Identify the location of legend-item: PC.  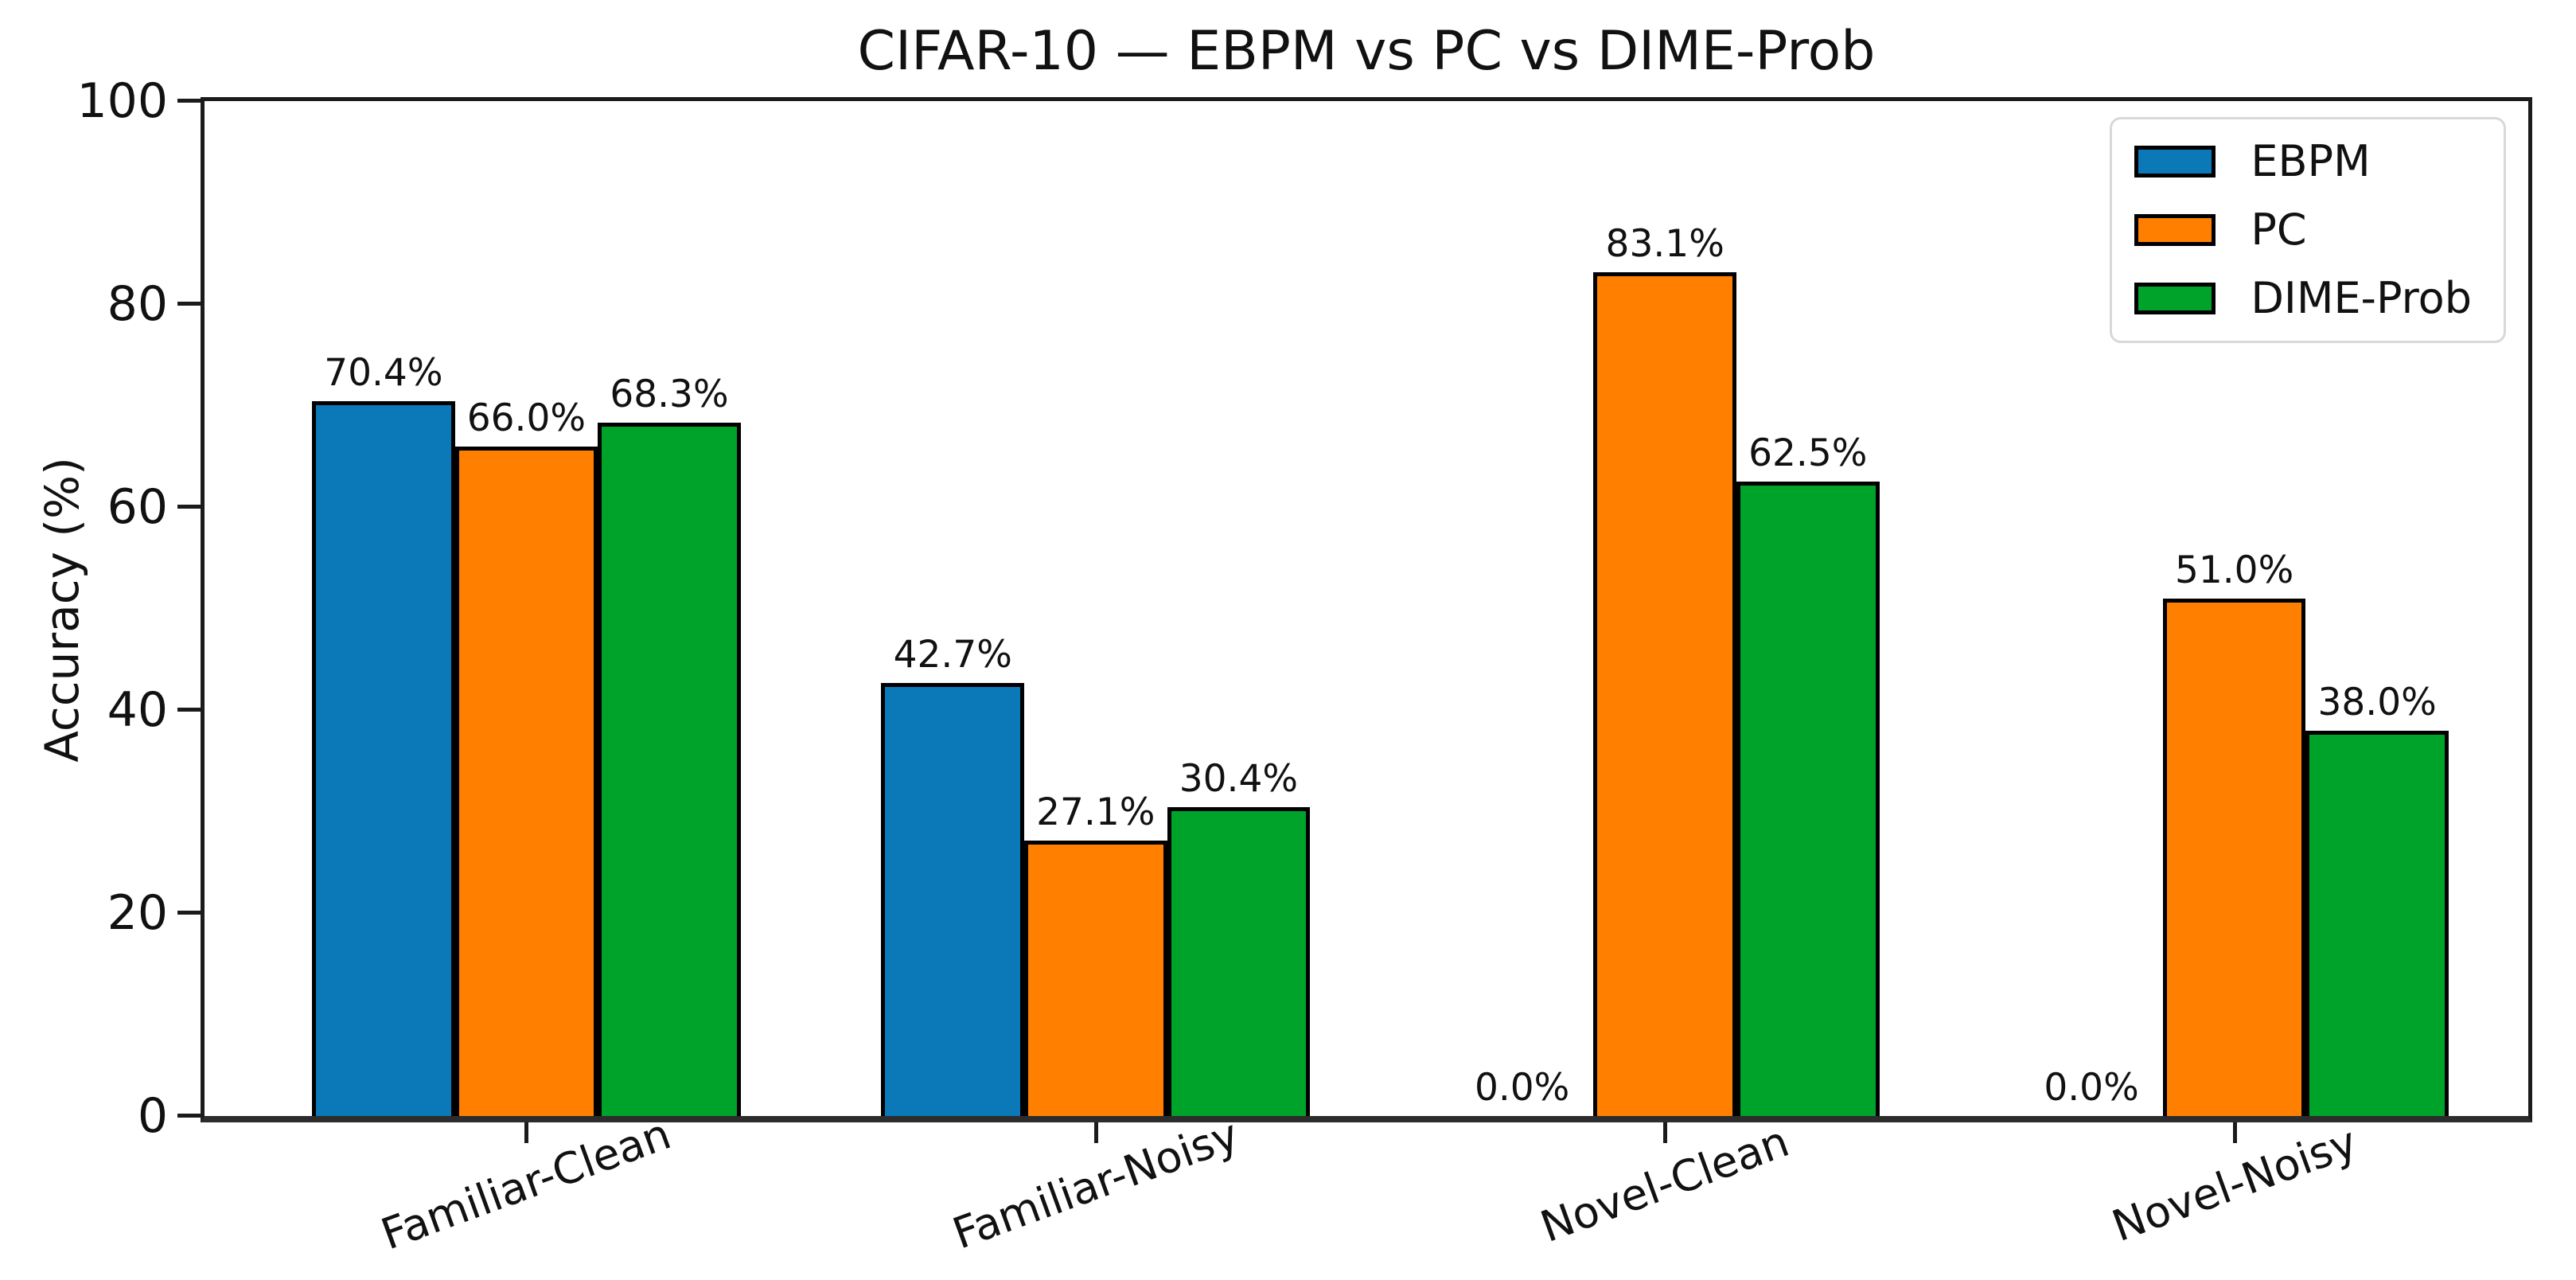
(2303, 231).